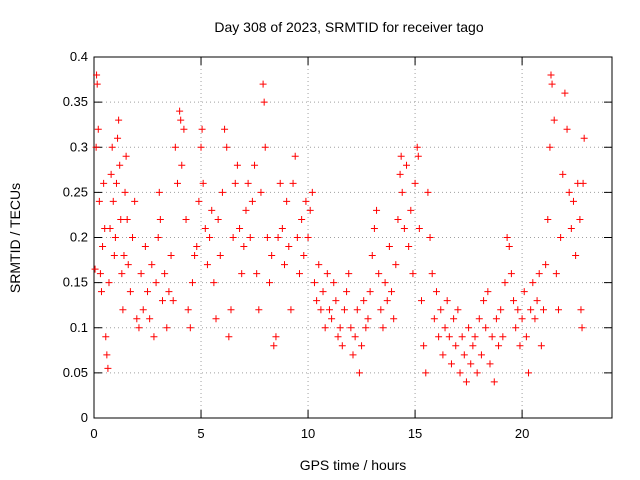  Describe the element at coordinates (522, 433) in the screenshot. I see `x-tick-label: 20` at that location.